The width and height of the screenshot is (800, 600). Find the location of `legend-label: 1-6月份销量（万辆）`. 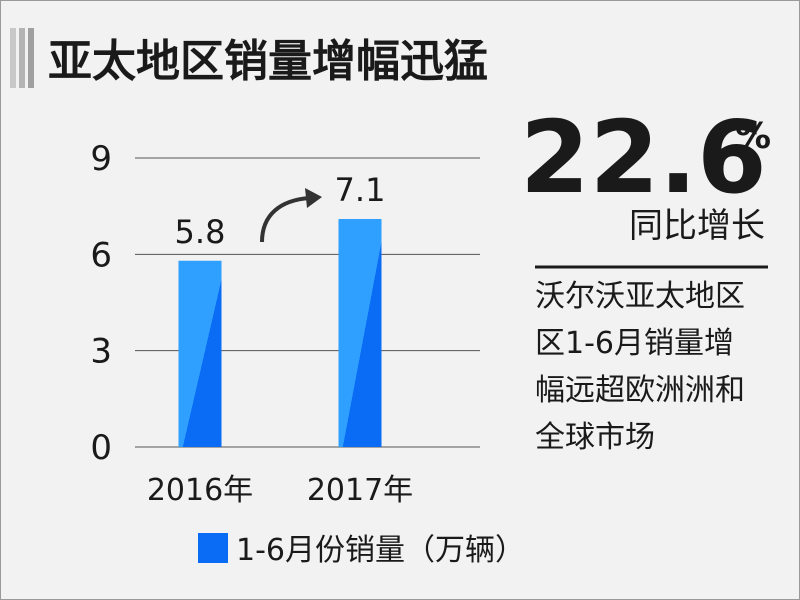

legend-label: 1-6月份销量（万辆） is located at coordinates (380, 550).